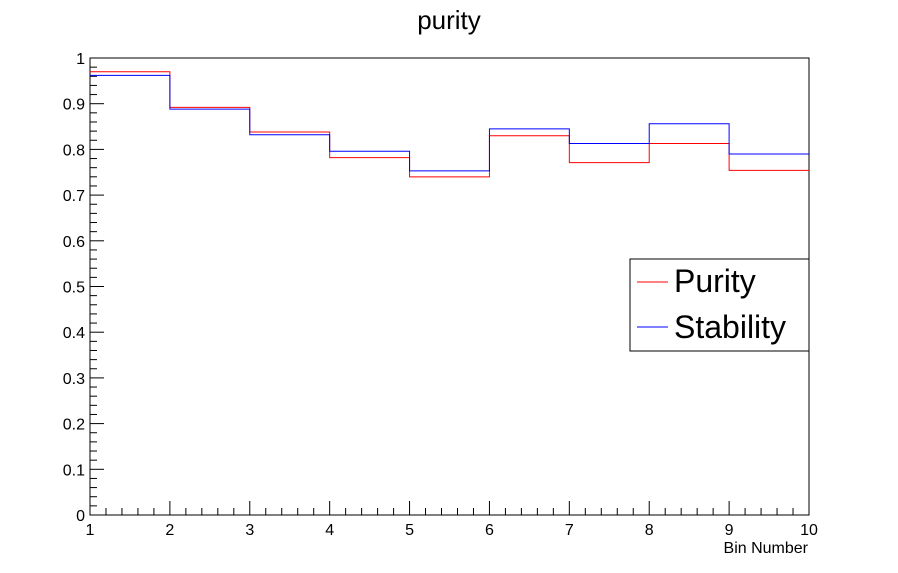 This screenshot has width=898, height=573. I want to click on legend: Purity Stability, so click(719, 305).